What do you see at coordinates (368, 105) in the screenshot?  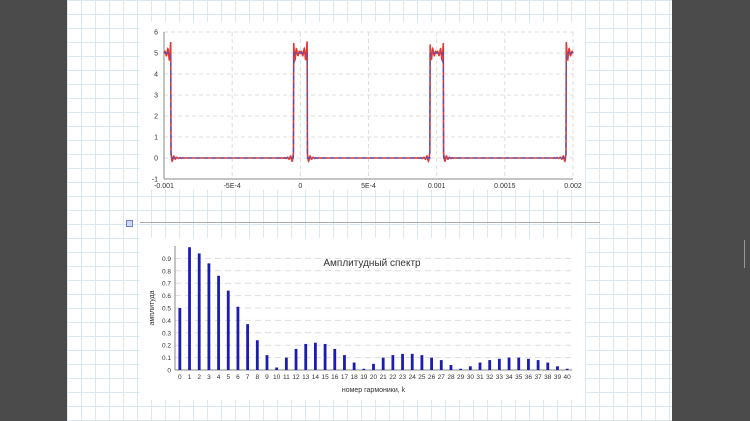 I see `series-line-dashed` at bounding box center [368, 105].